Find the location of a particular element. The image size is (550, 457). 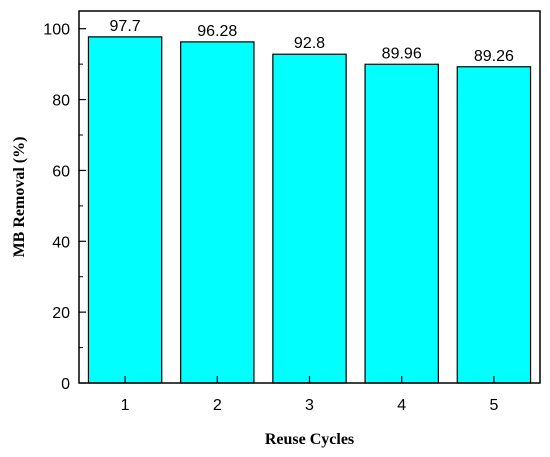

x-tick-label: 1 is located at coordinates (125, 405).